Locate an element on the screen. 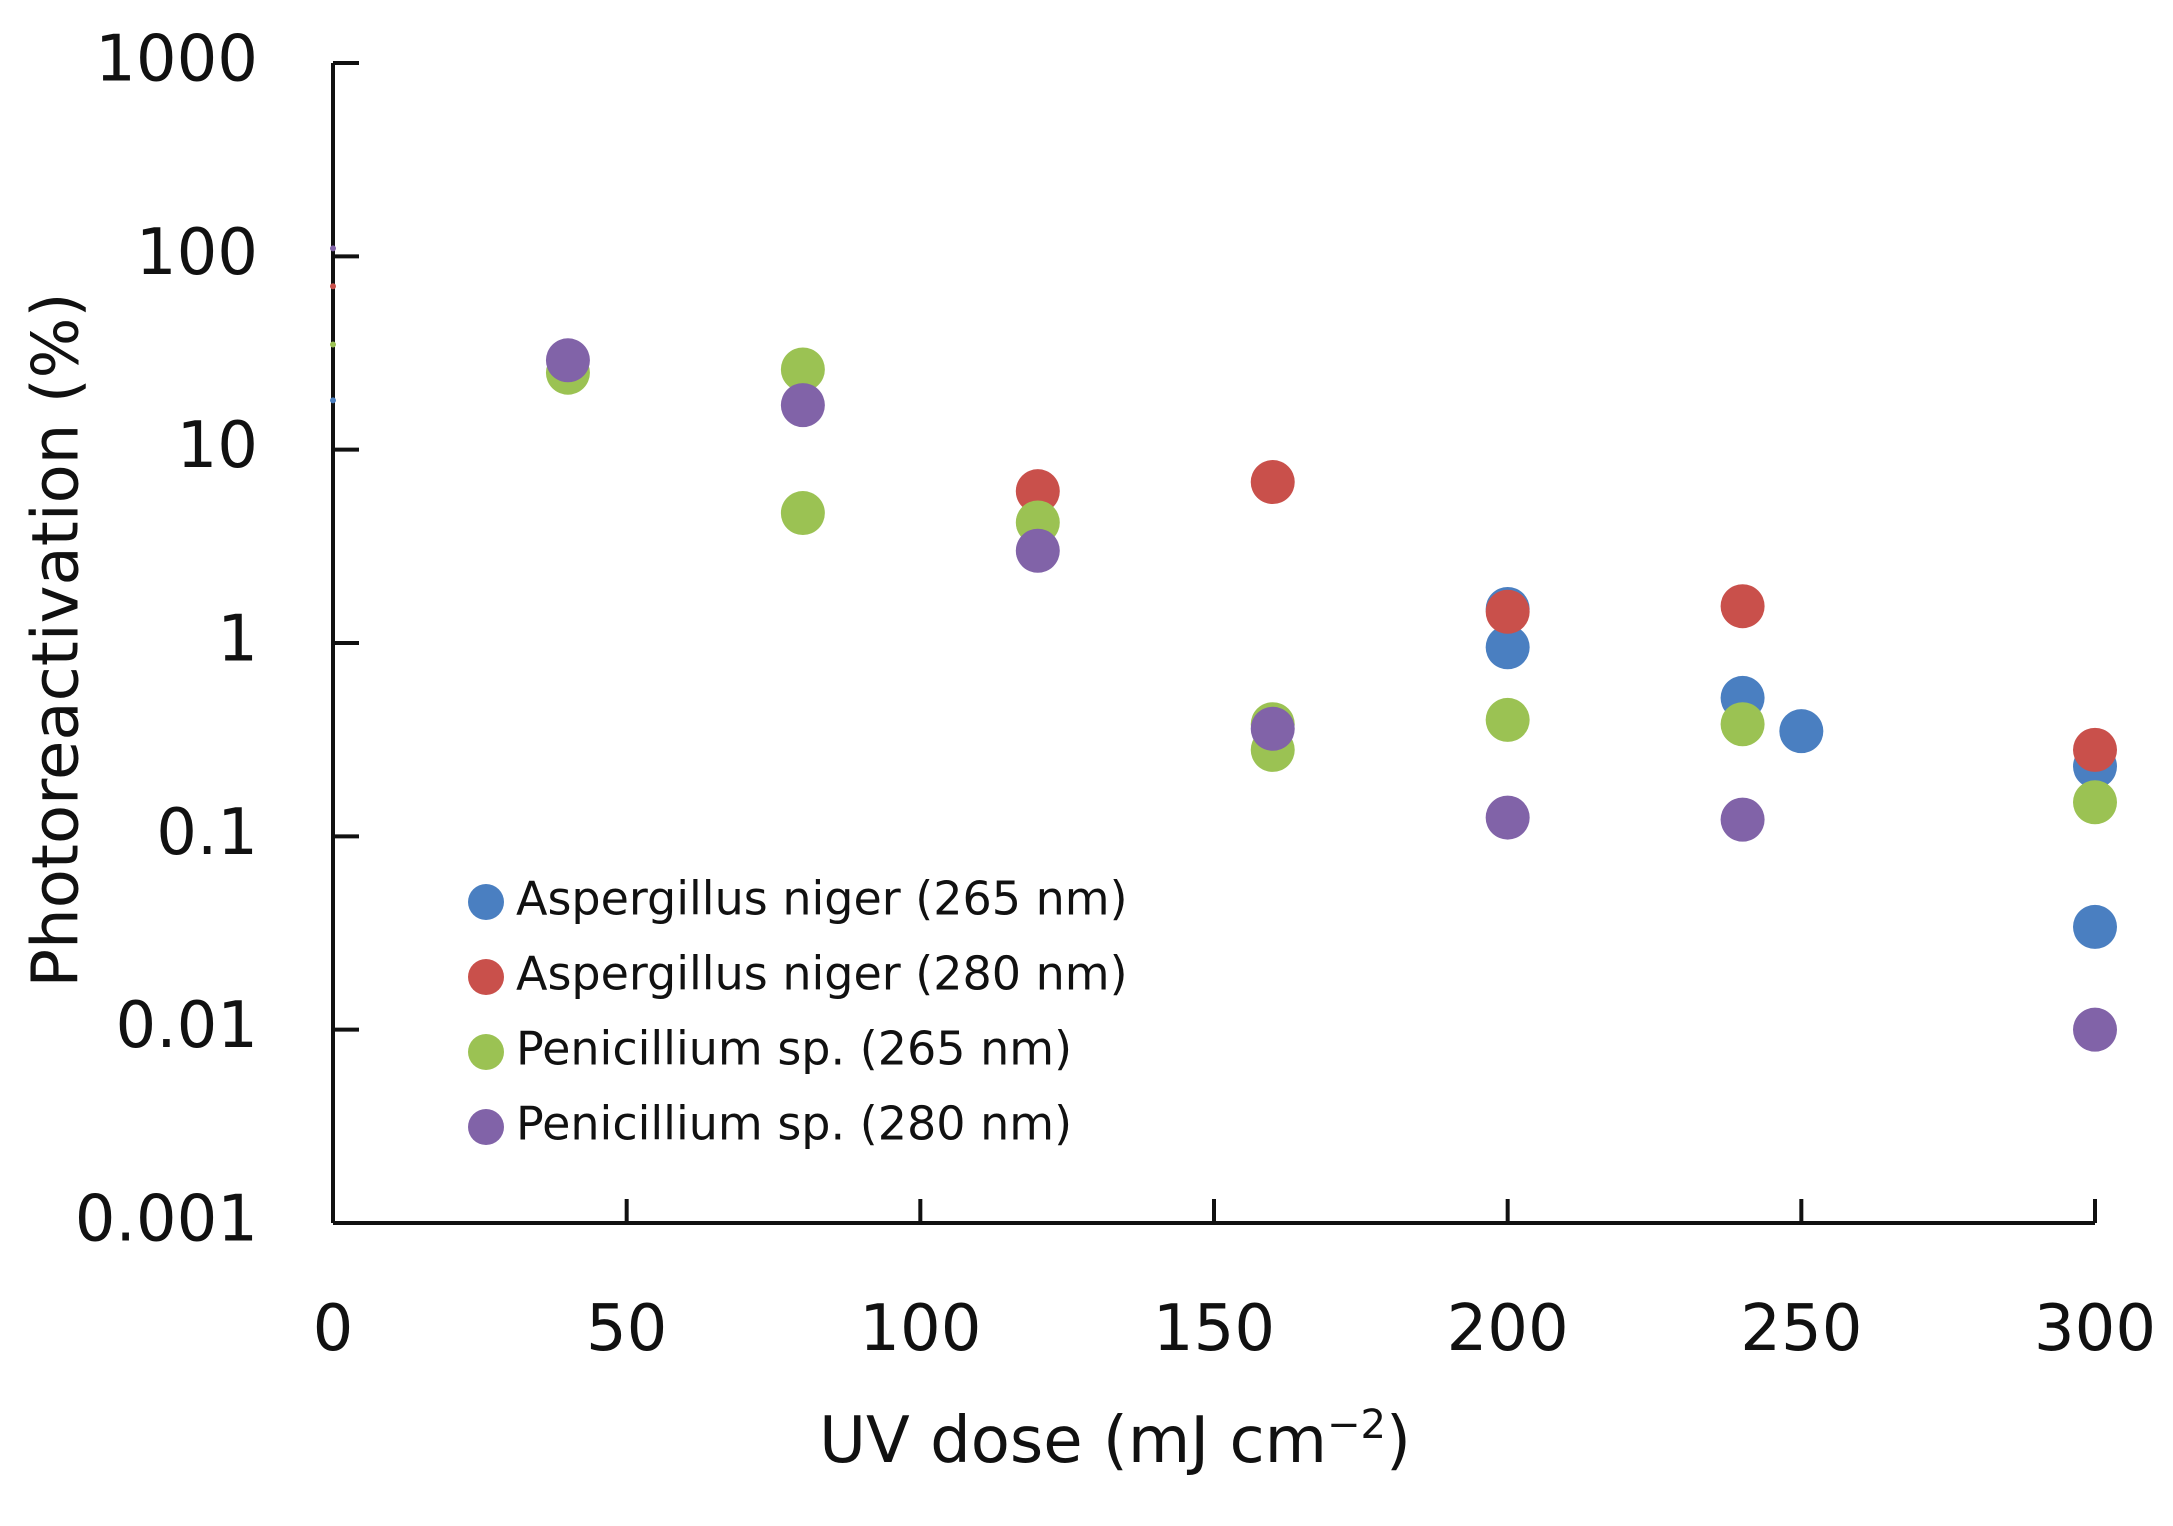 The width and height of the screenshot is (2173, 1526). y-tick-label: 0.1 is located at coordinates (207, 833).